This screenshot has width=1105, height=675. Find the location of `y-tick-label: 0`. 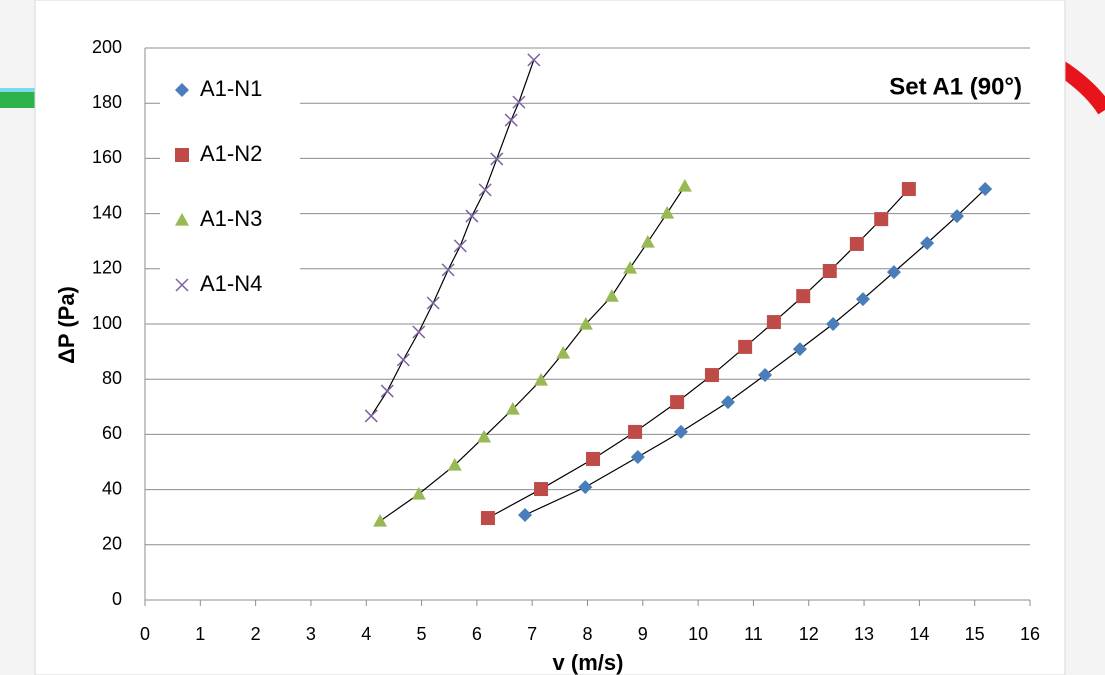

y-tick-label: 0 is located at coordinates (117, 599).